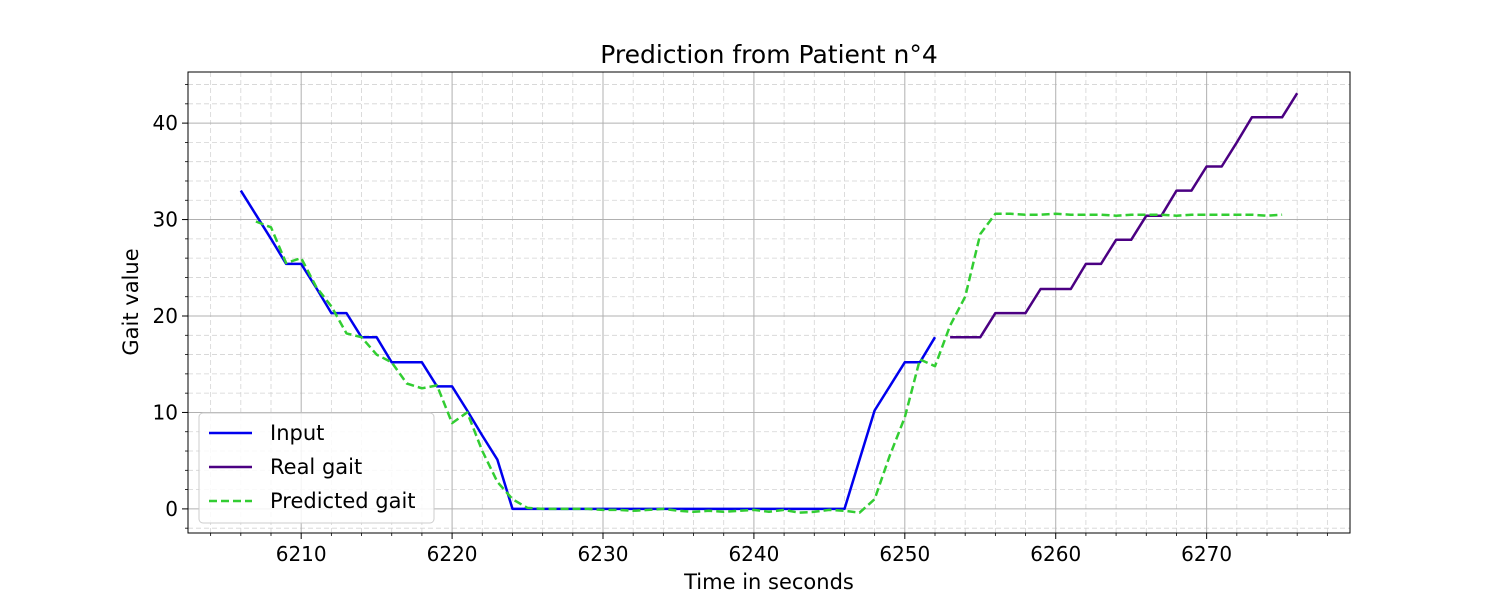  I want to click on x-axis-label: Time in seconds, so click(768, 582).